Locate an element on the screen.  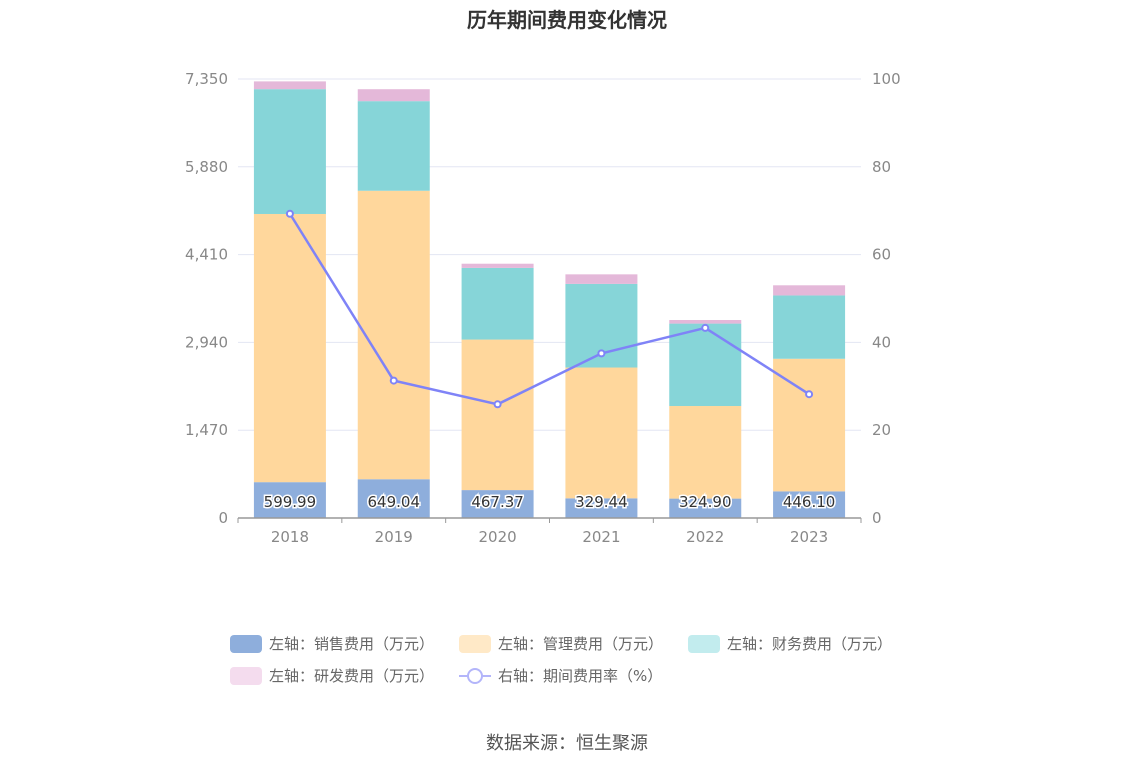
x-tick-label: 2018 is located at coordinates (290, 537).